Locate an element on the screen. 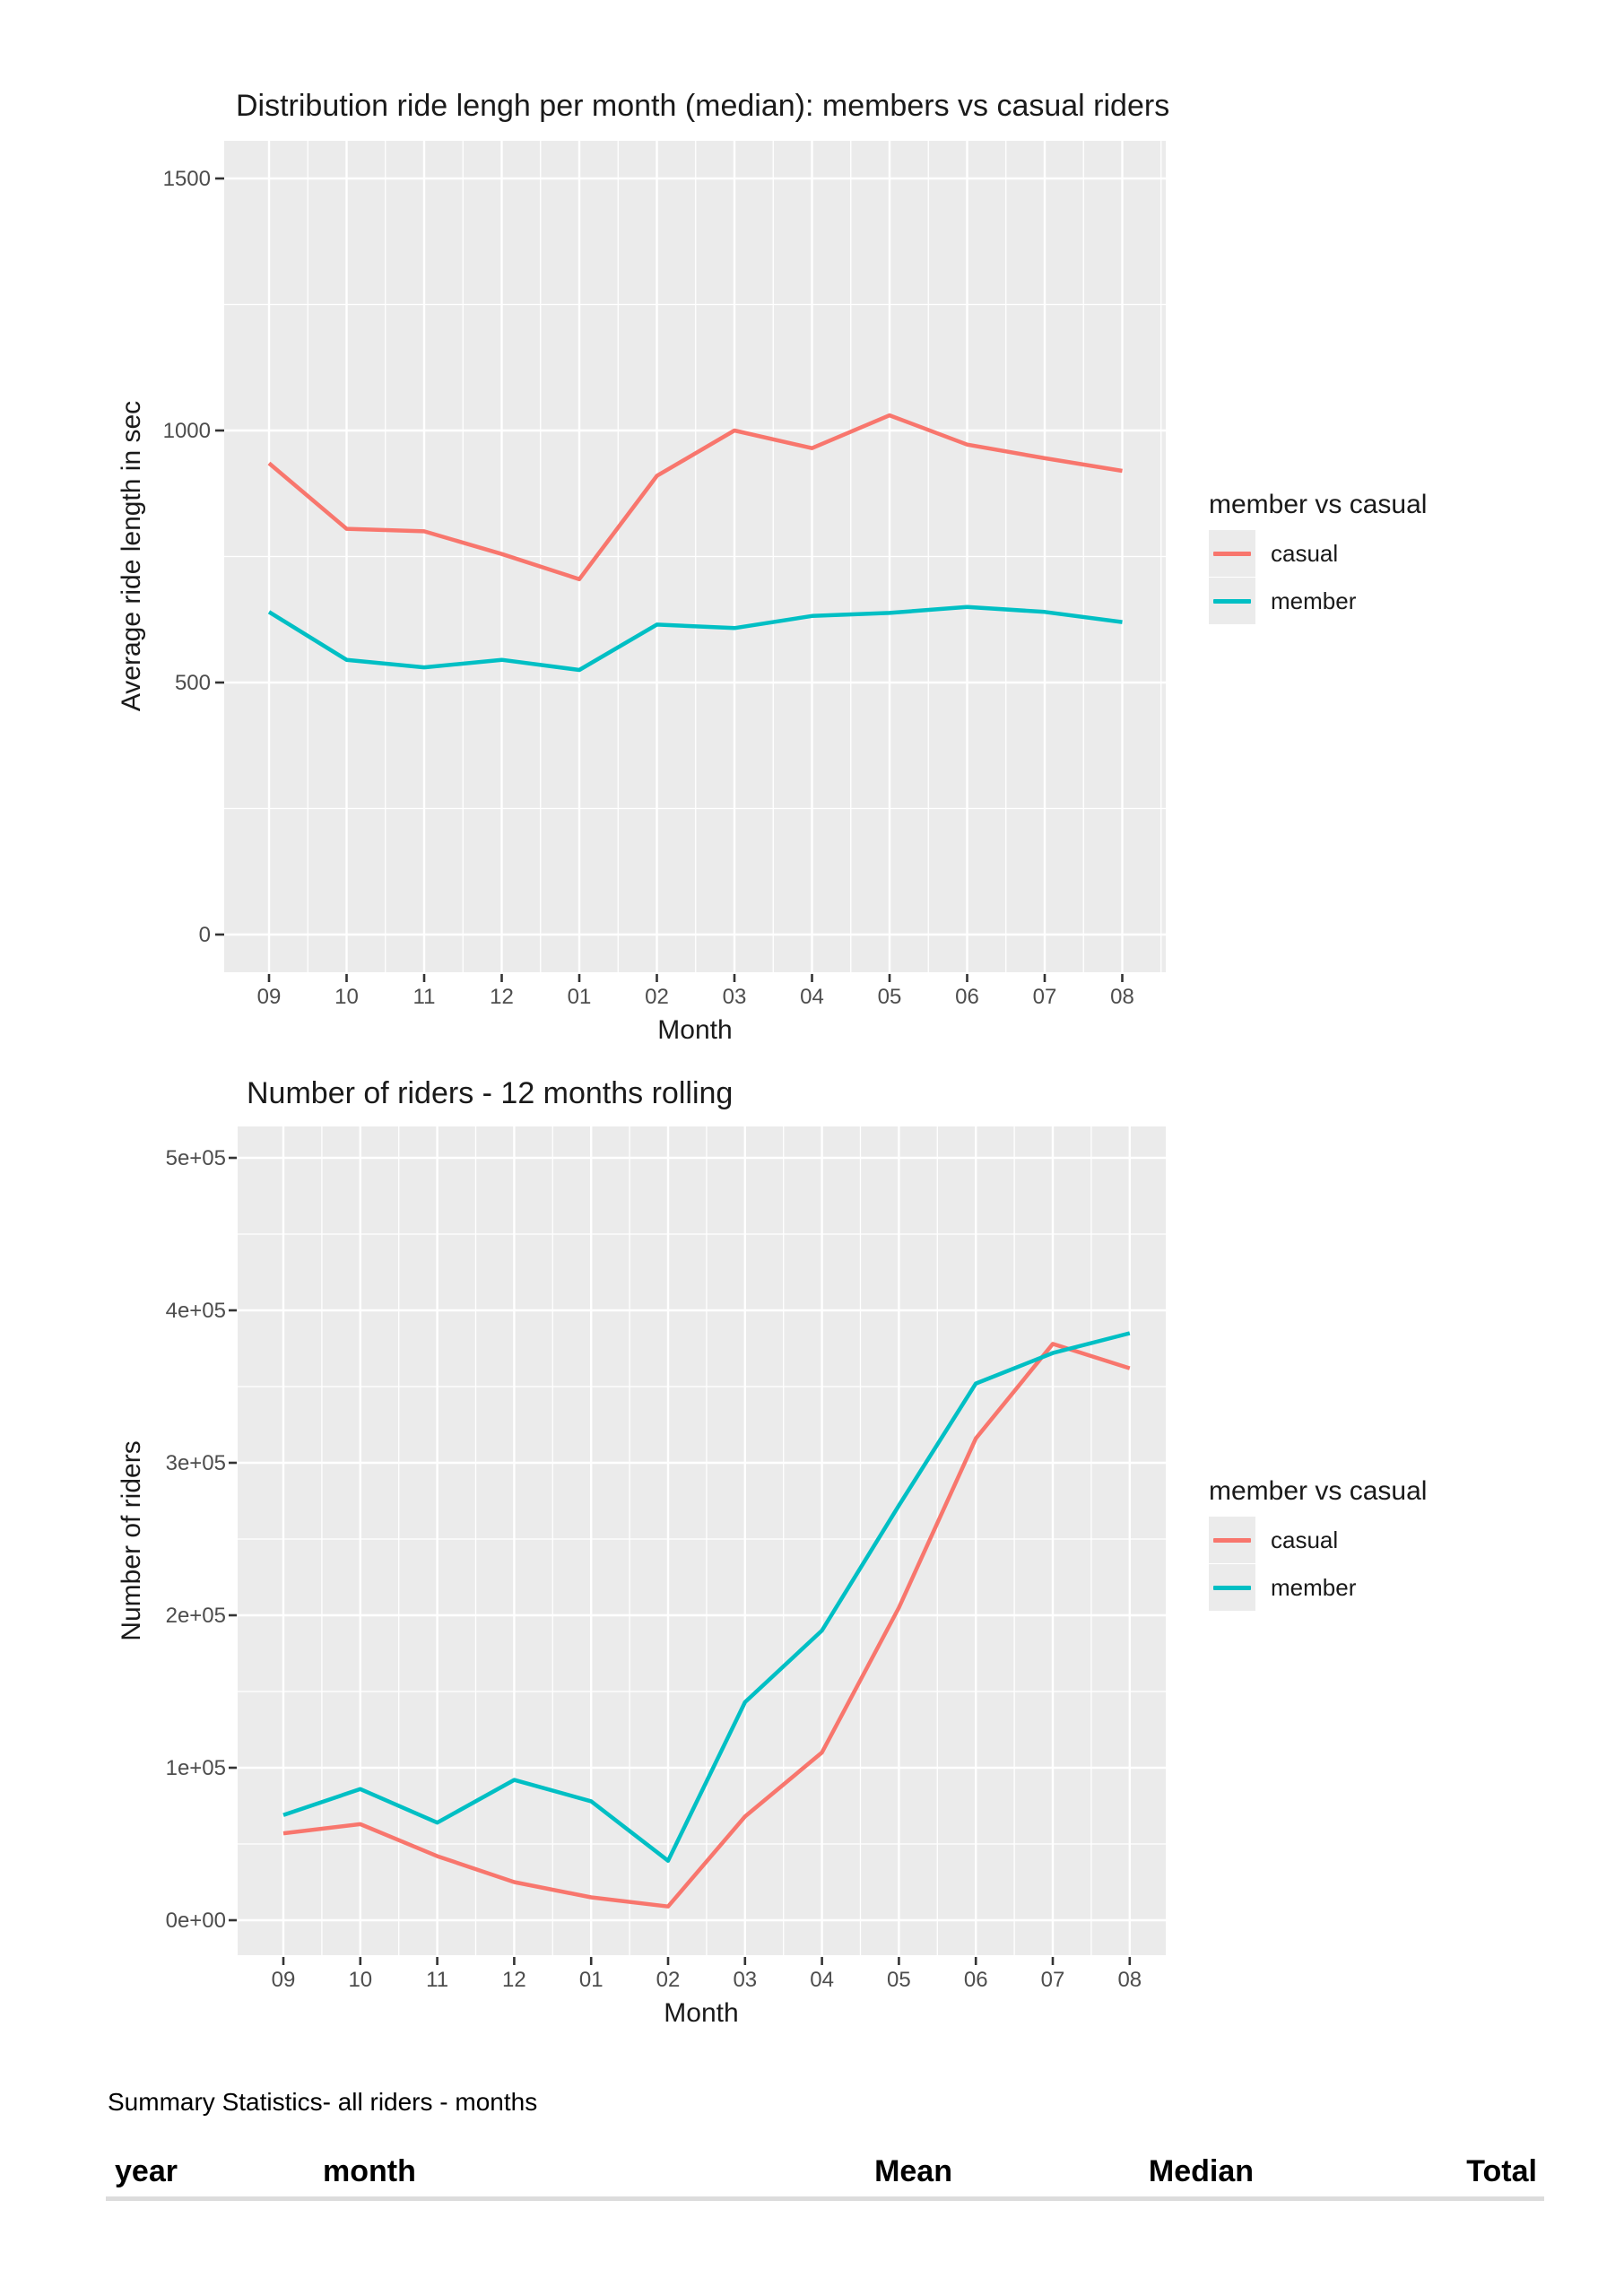  chart2-x-axis-title: Month is located at coordinates (701, 2013).